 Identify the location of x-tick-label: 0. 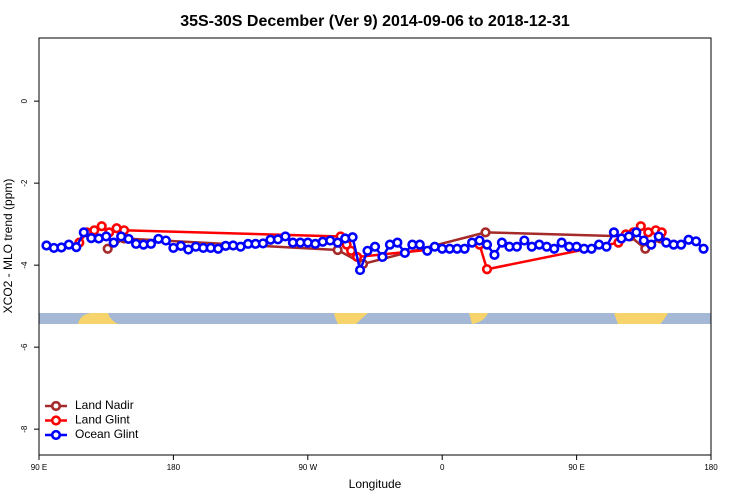
(442, 467).